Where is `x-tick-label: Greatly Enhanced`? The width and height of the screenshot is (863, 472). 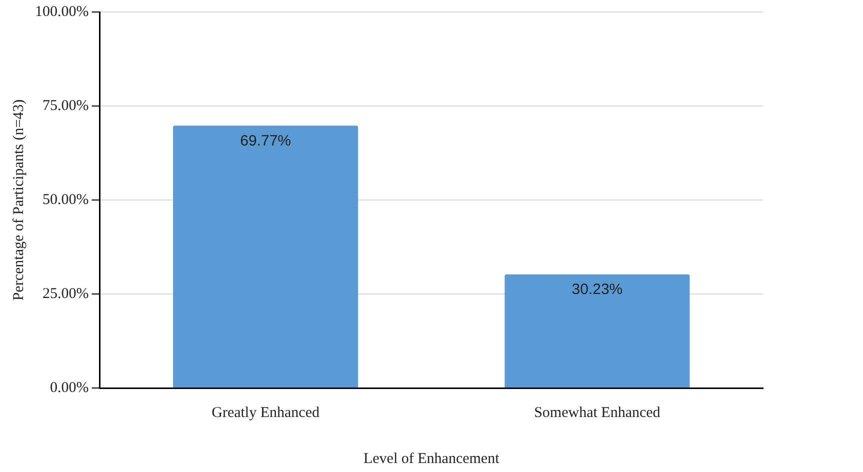
x-tick-label: Greatly Enhanced is located at coordinates (266, 412).